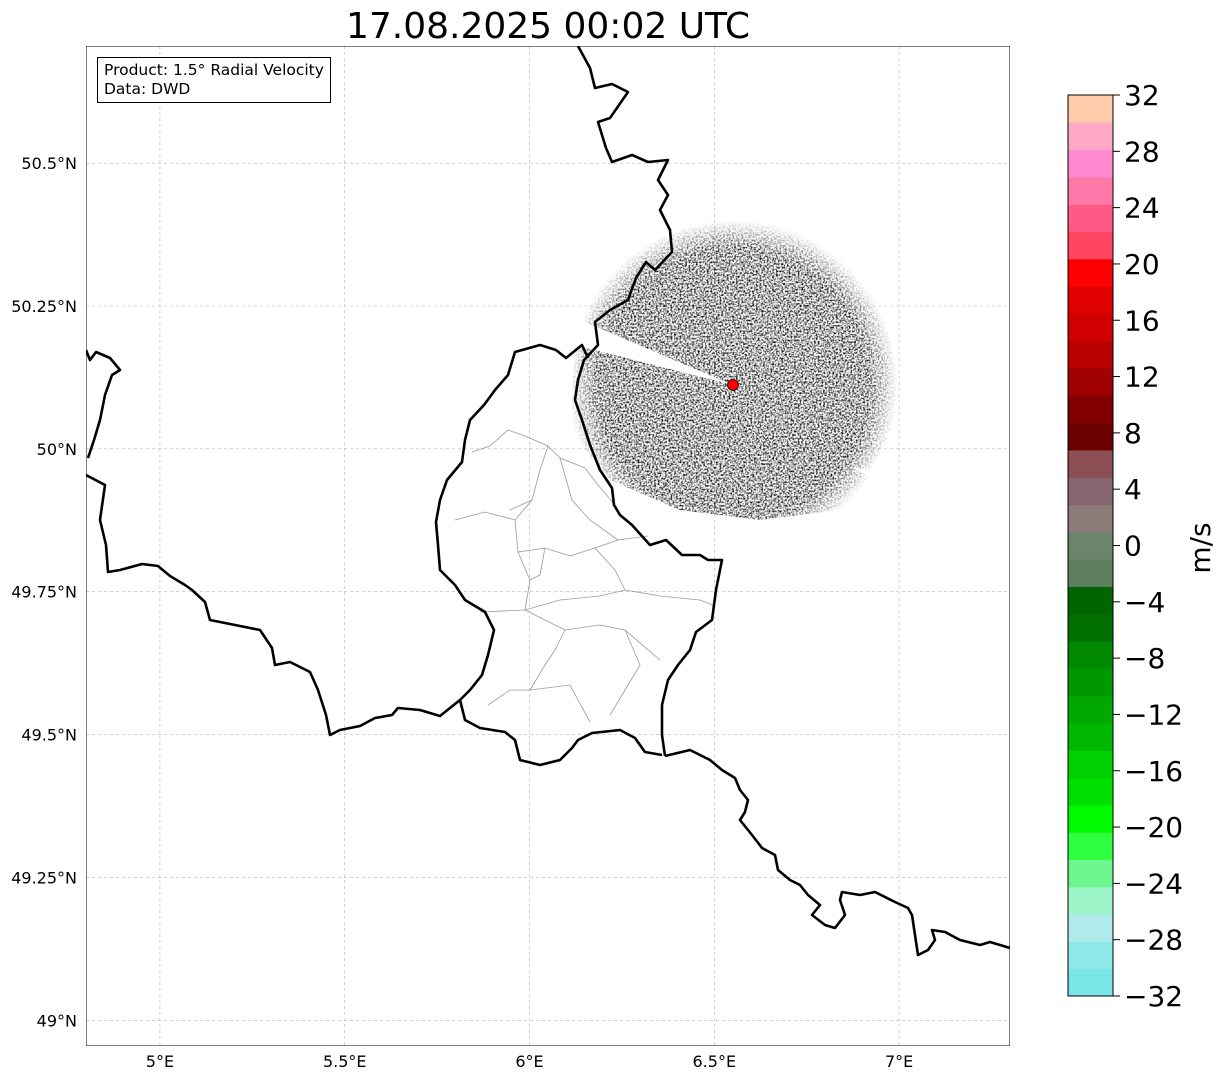 The height and width of the screenshot is (1081, 1225). Describe the element at coordinates (1133, 433) in the screenshot. I see `colorbar-tick-label: 8` at that location.